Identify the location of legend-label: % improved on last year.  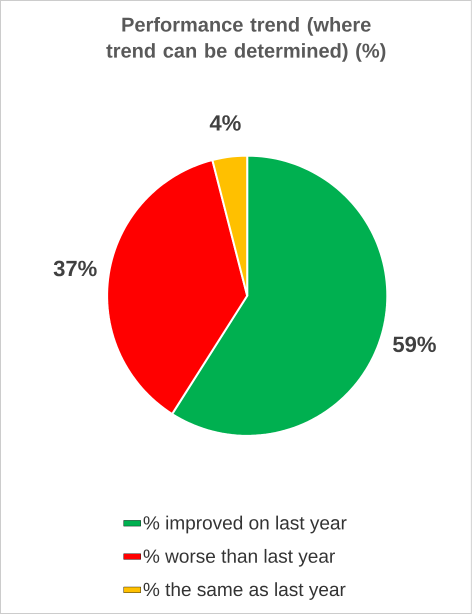
(245, 525).